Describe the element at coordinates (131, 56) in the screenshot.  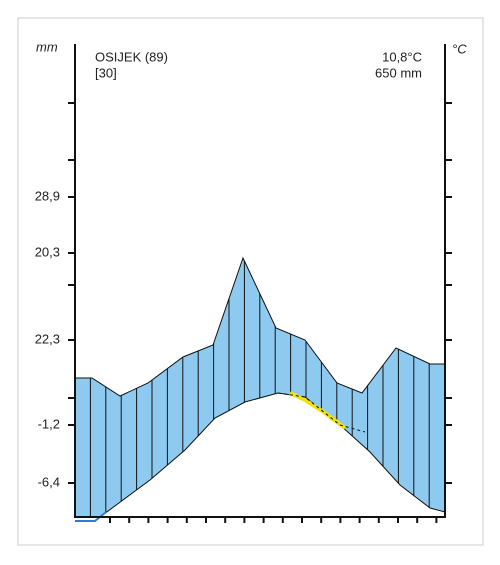
I see `station: OSIJEK (89)` at that location.